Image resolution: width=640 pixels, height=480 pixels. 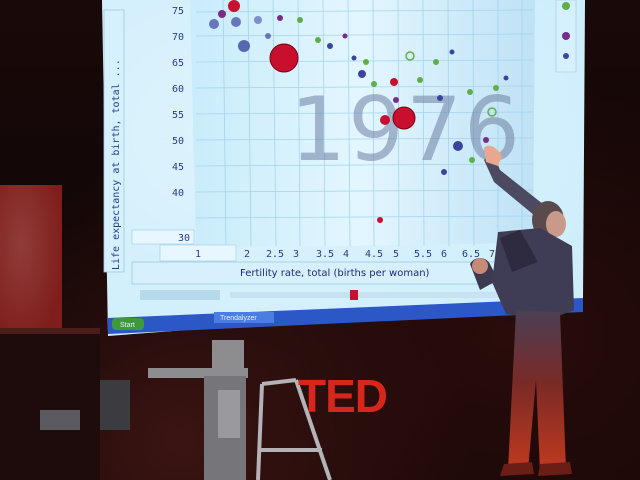 I want to click on y-ticks: 75 70 65 60 55 50 45 40 30, so click(x=163, y=125).